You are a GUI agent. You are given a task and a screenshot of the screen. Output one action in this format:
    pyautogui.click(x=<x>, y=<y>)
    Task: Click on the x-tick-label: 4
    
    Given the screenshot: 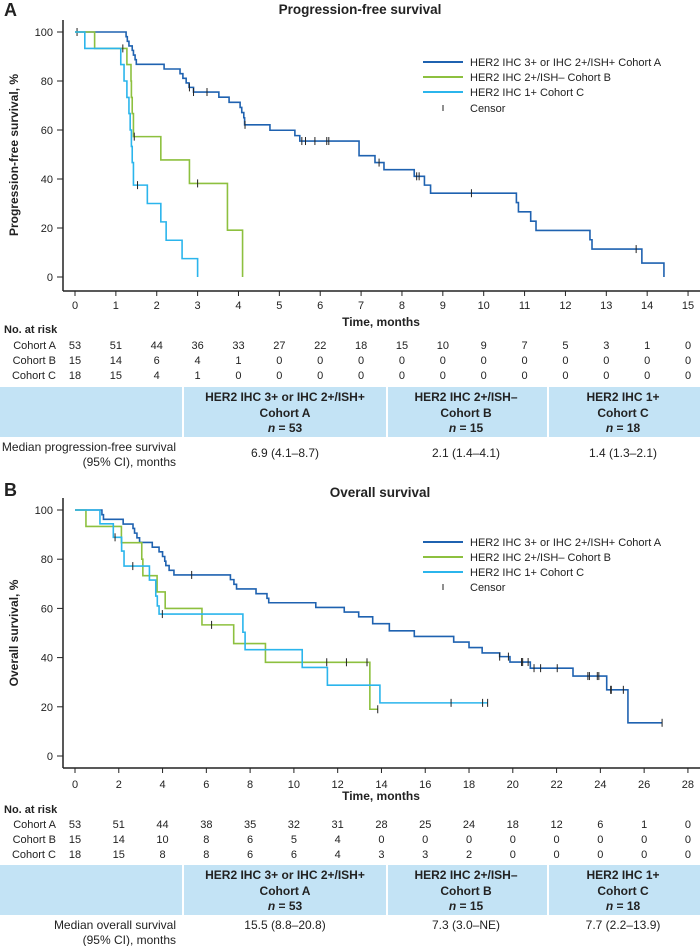 What is the action you would take?
    pyautogui.click(x=238, y=306)
    